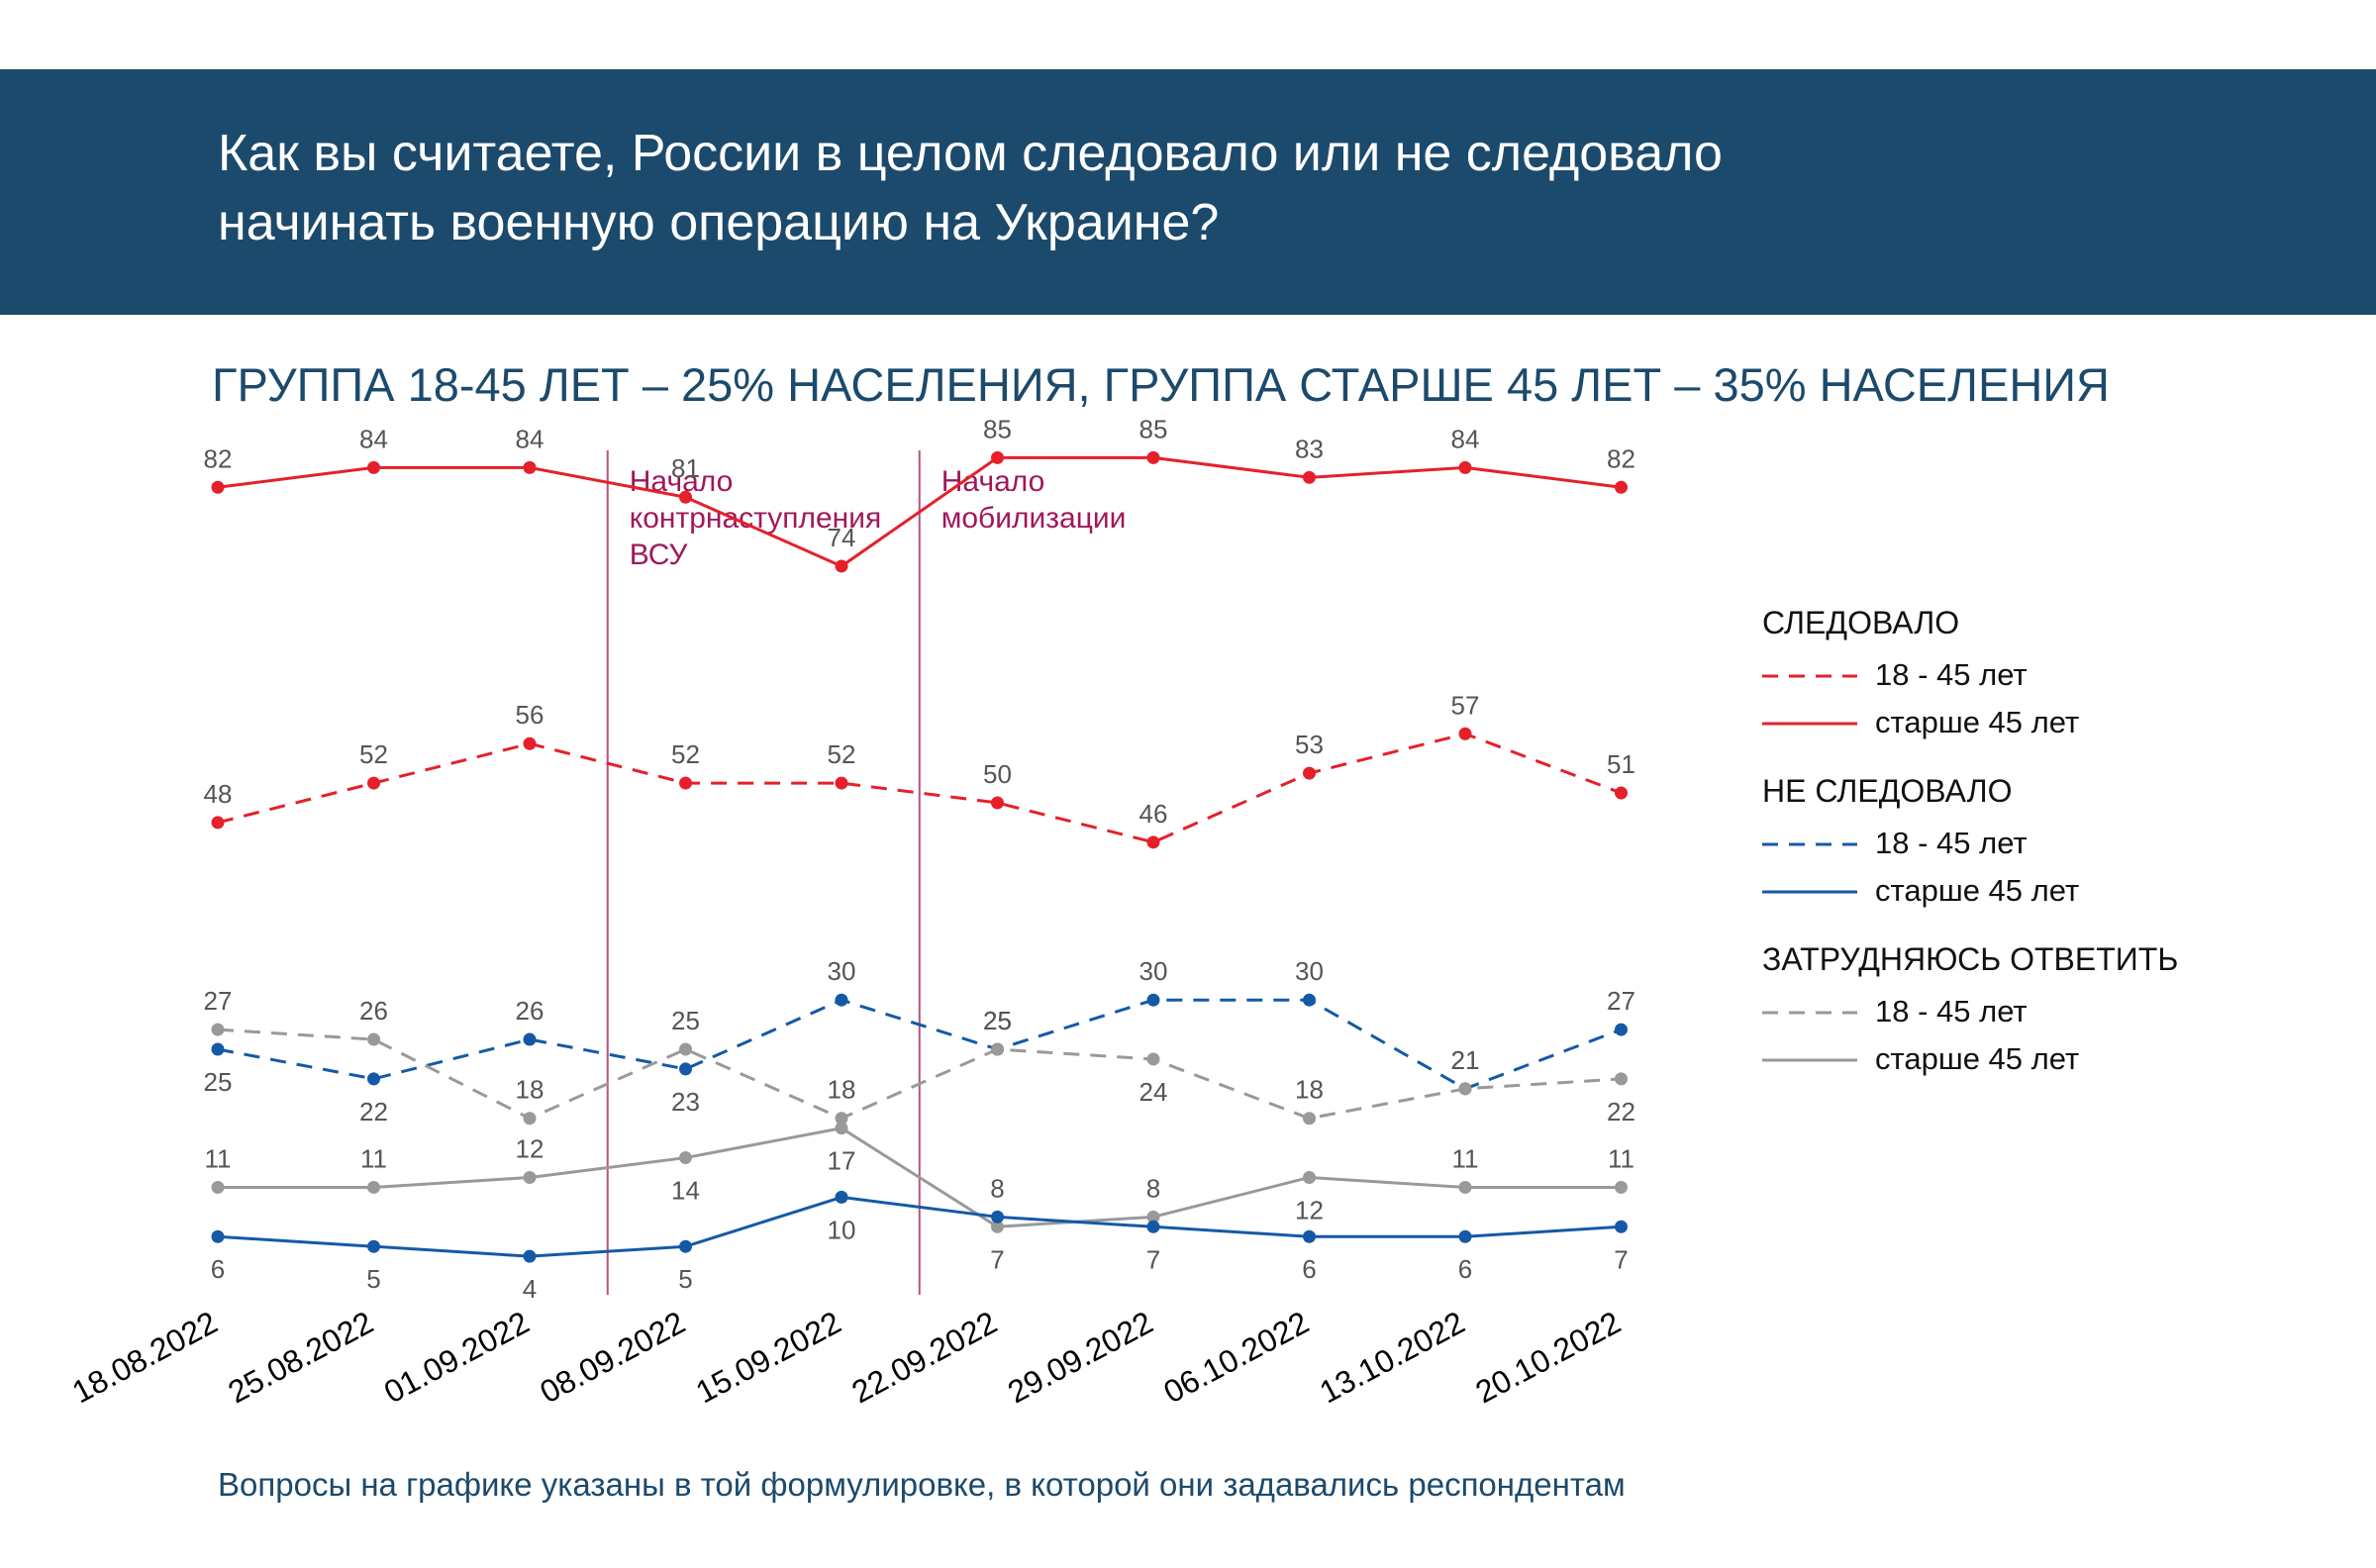 The height and width of the screenshot is (1568, 2376). I want to click on series-5-value-label-6: 7, so click(997, 1259).